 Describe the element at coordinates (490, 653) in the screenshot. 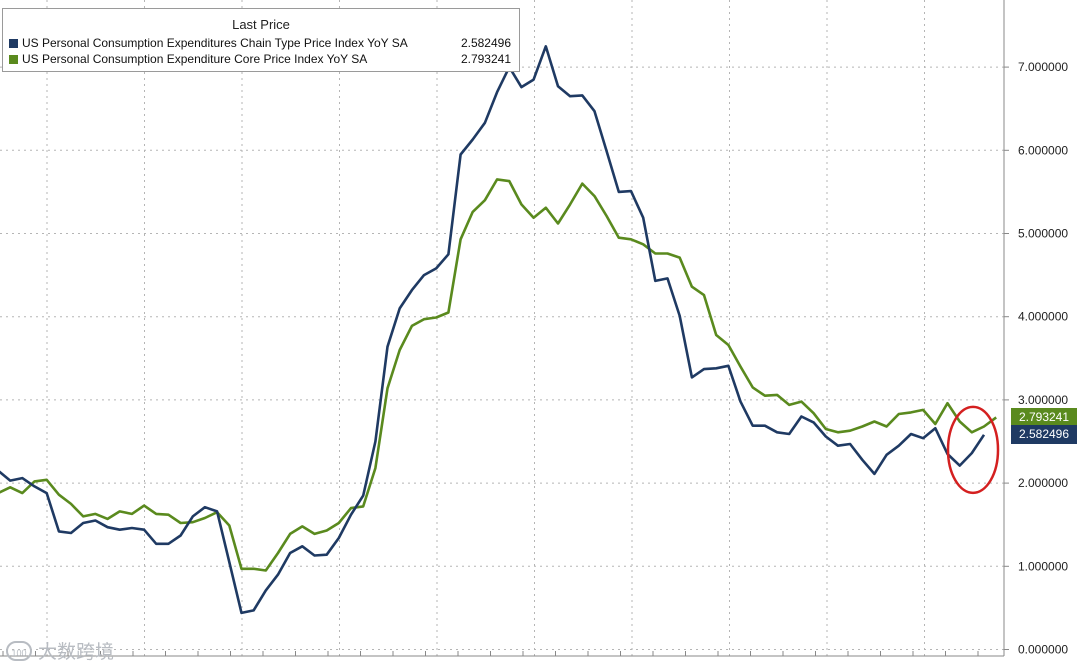

I see `x-ticks` at that location.